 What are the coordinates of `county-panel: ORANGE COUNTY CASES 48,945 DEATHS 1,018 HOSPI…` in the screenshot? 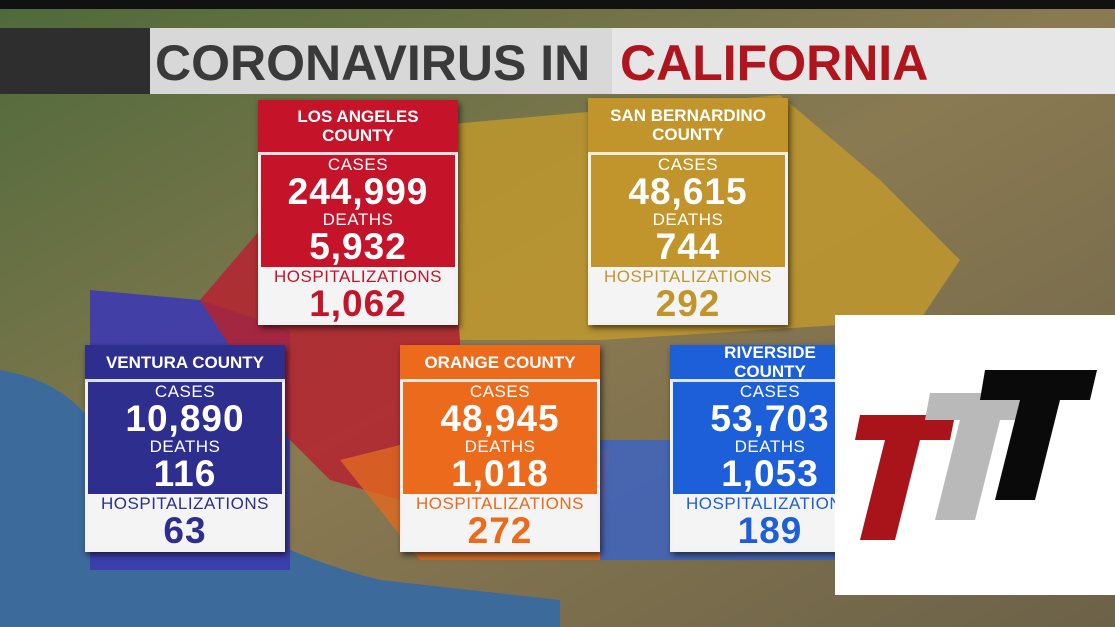 It's located at (500, 448).